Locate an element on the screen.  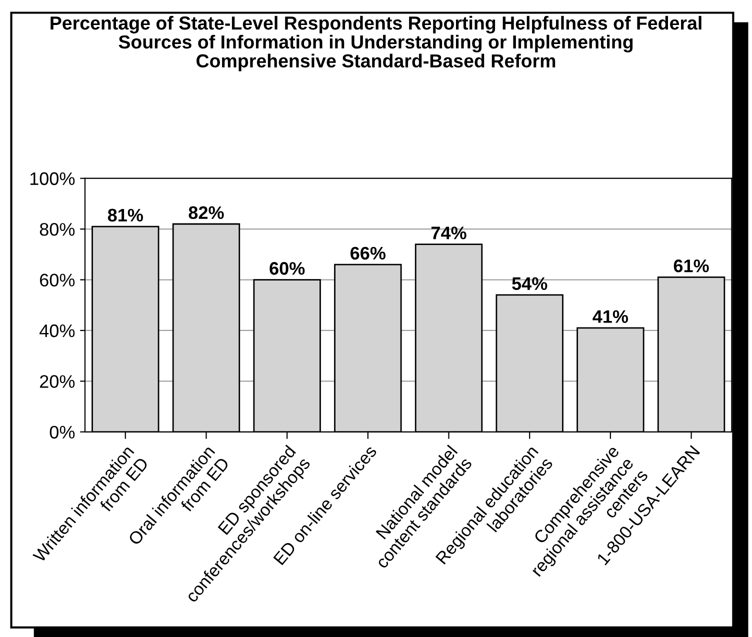
data-label: 60% is located at coordinates (287, 268).